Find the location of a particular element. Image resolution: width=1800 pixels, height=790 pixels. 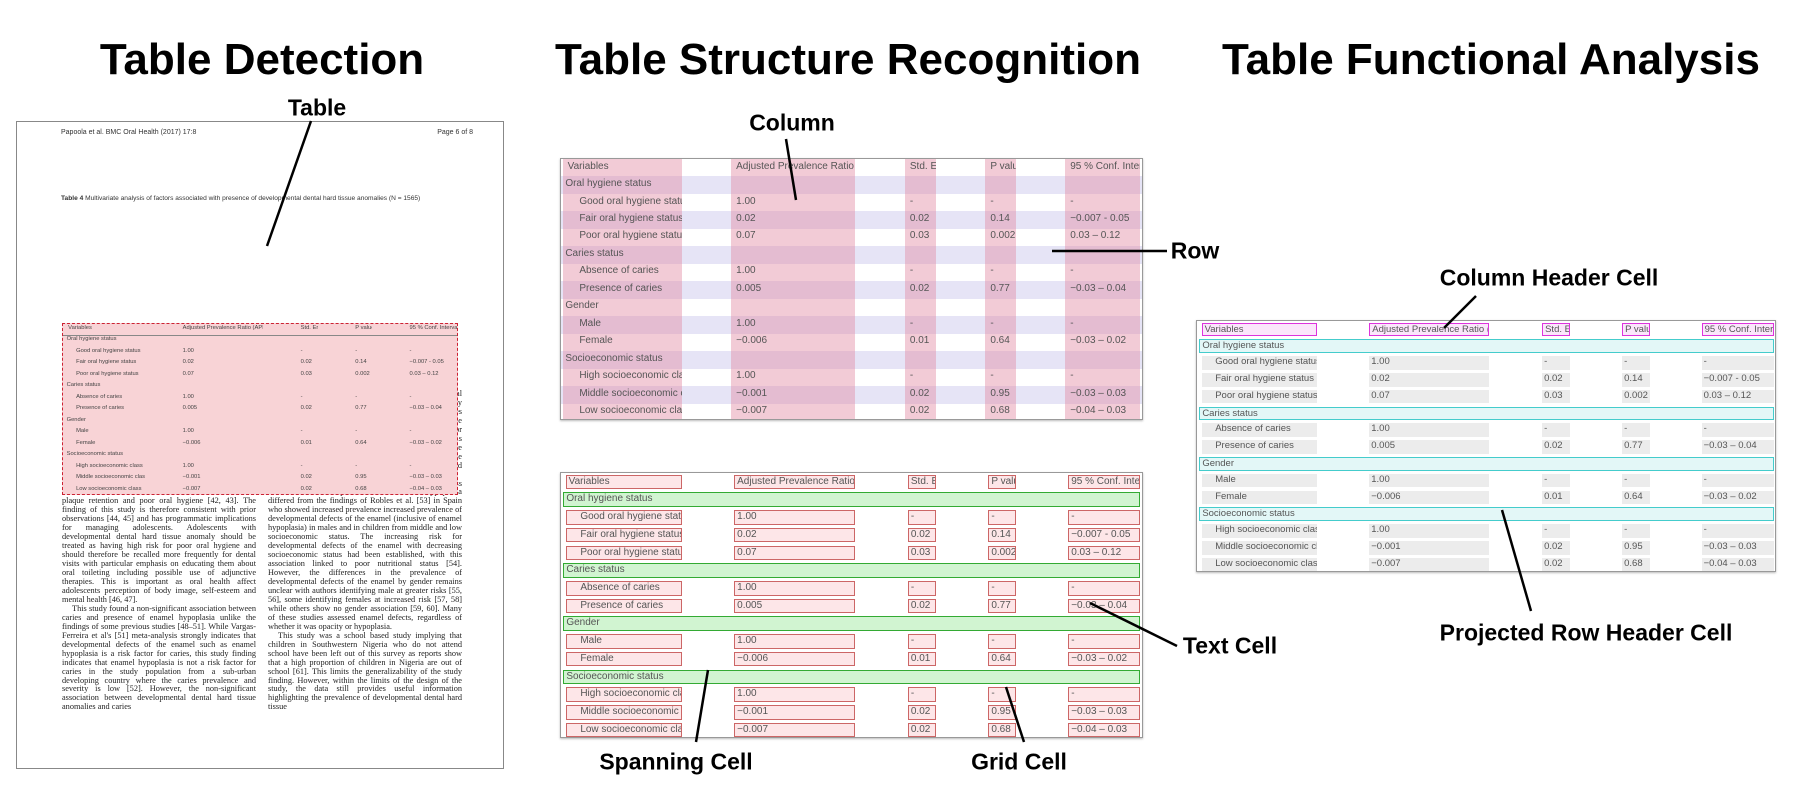

grid-cell: Low socioeconomic class is located at coordinates (630, 411).